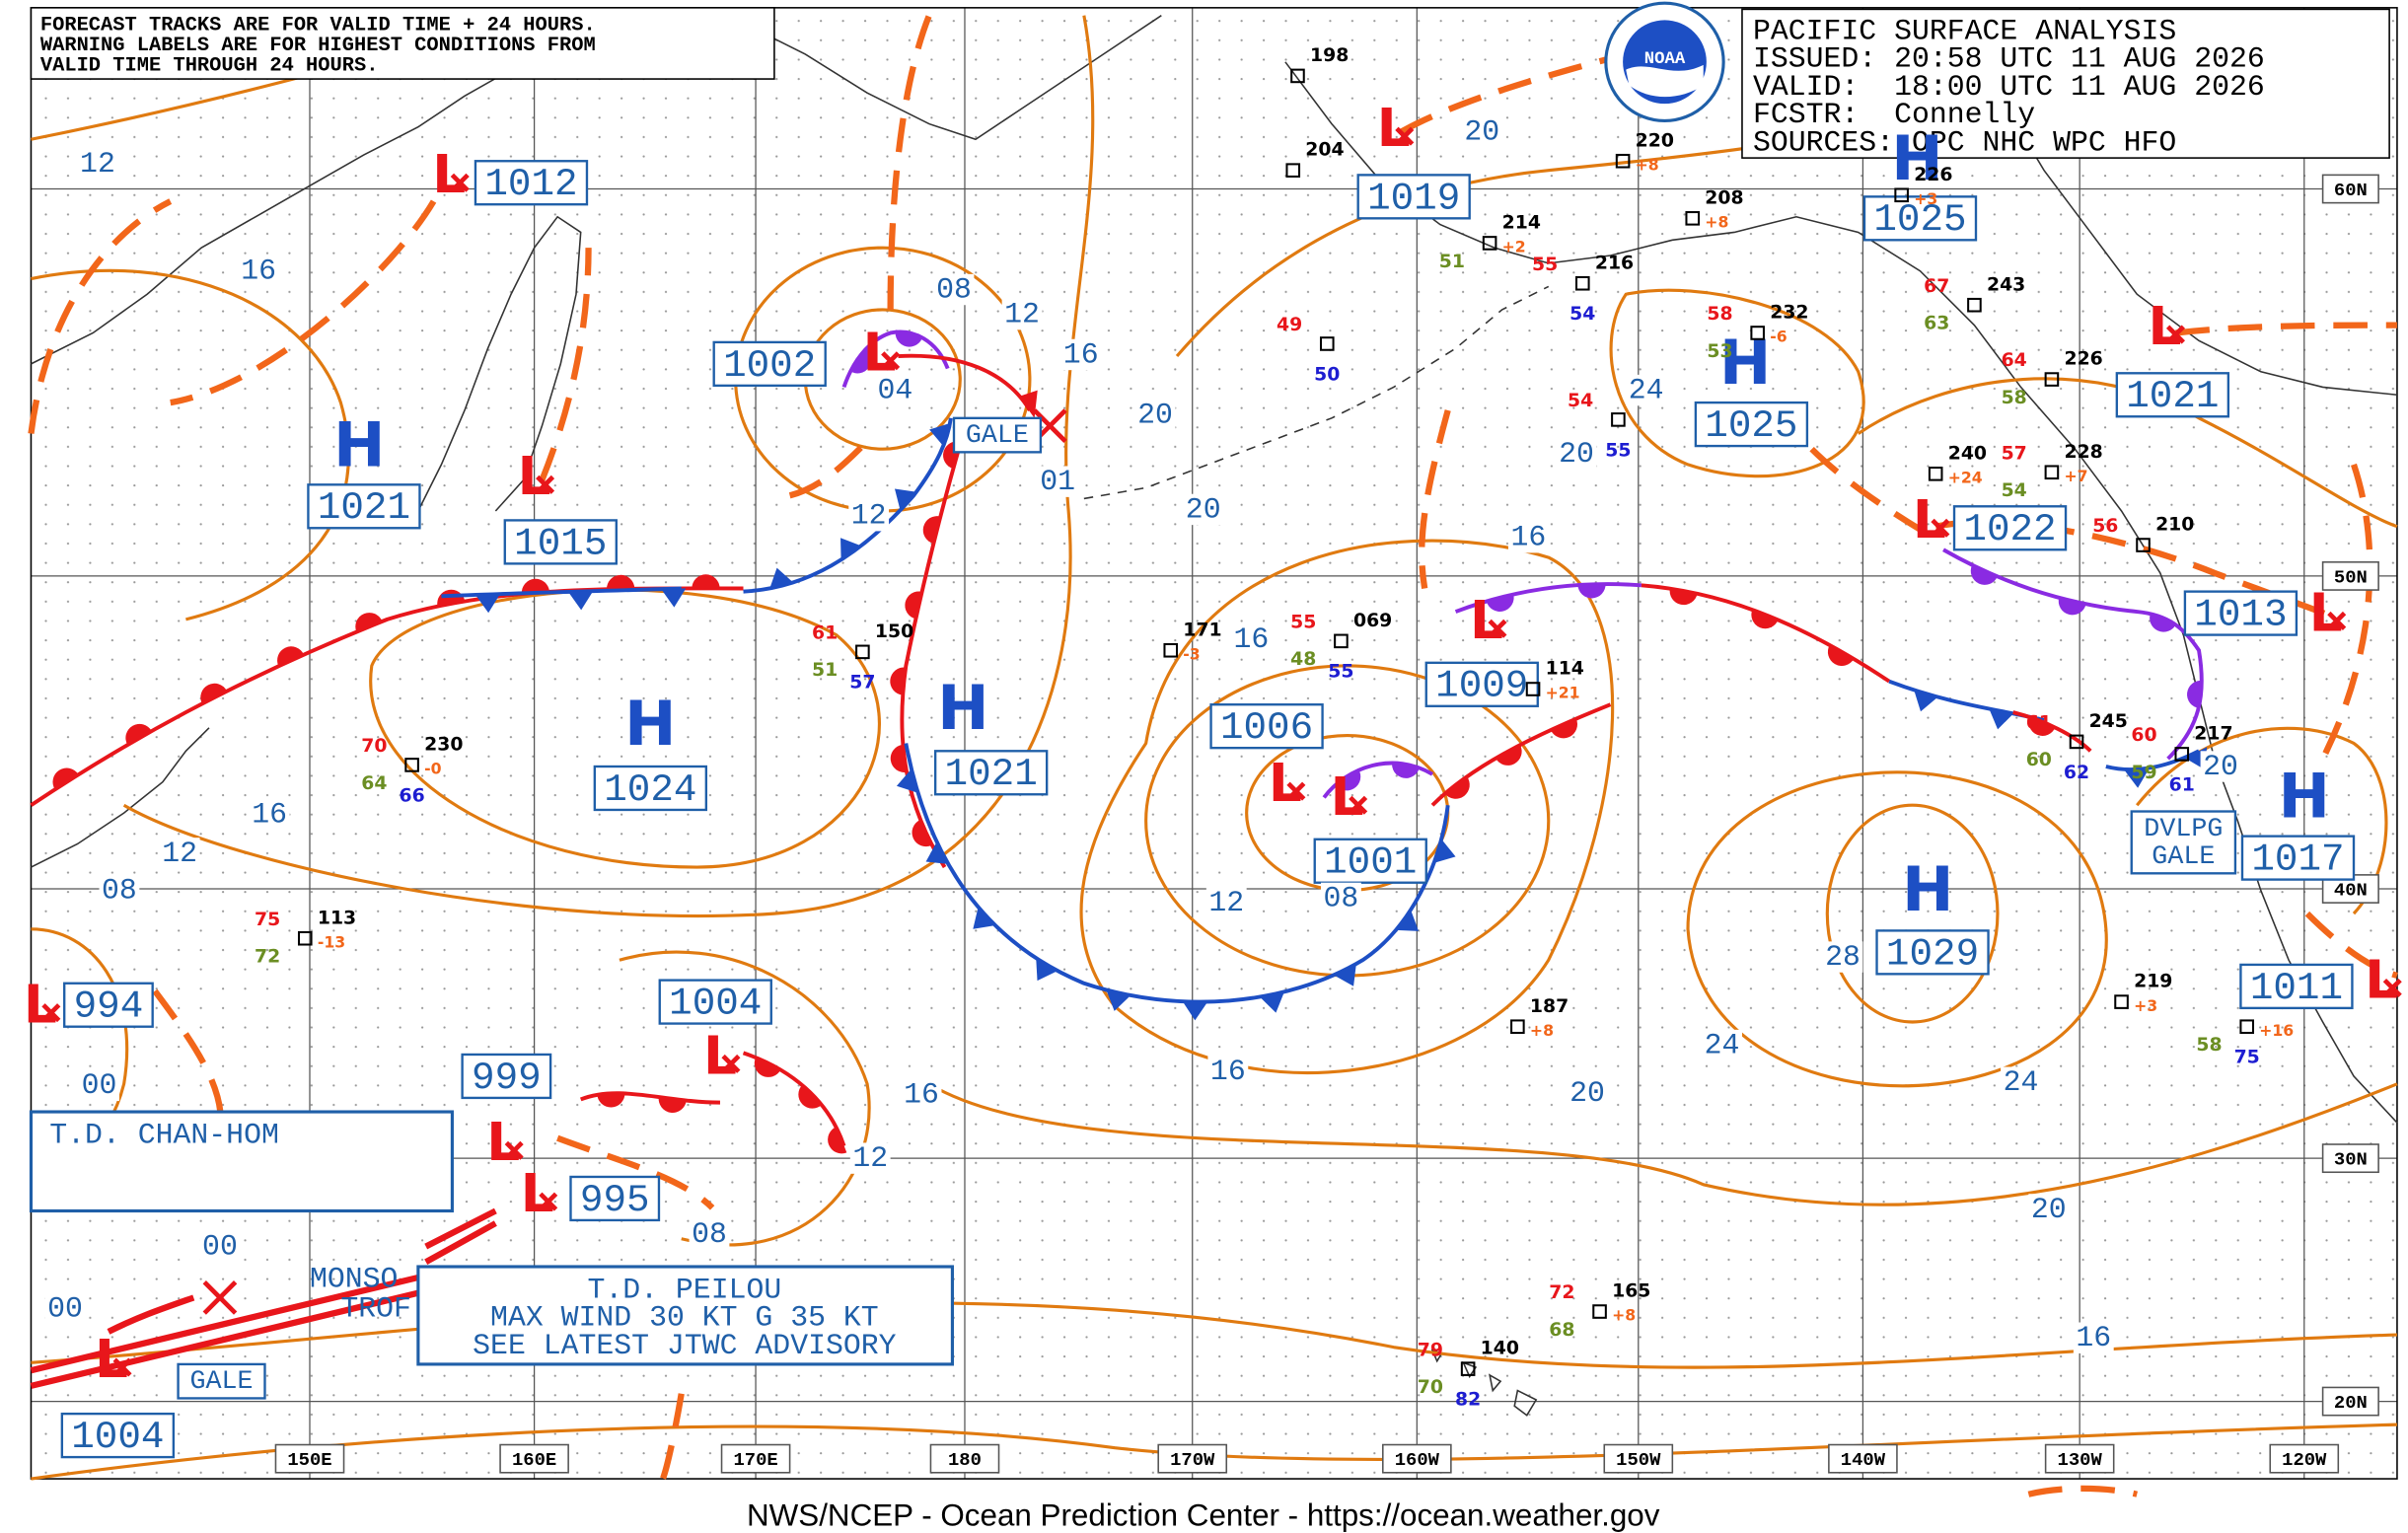 Image resolution: width=2408 pixels, height=1533 pixels. Describe the element at coordinates (1665, 81) in the screenshot. I see `logo-gull` at that location.